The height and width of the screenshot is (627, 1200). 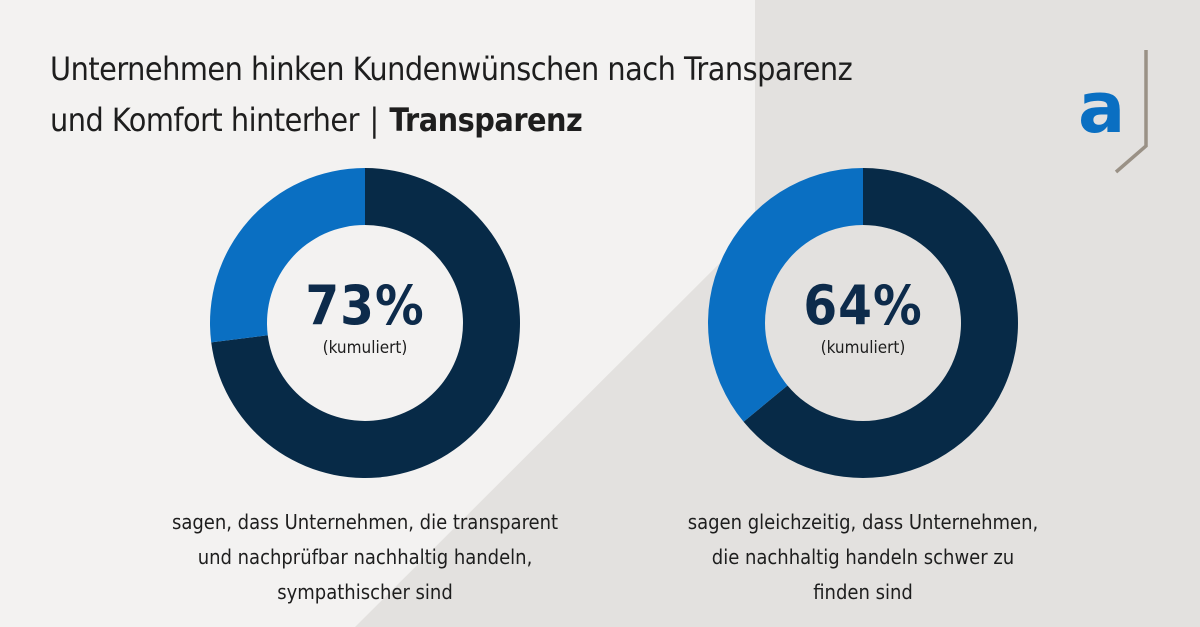 I want to click on title-line-2: und Komfort hinterher | Transparenz, so click(x=500, y=120).